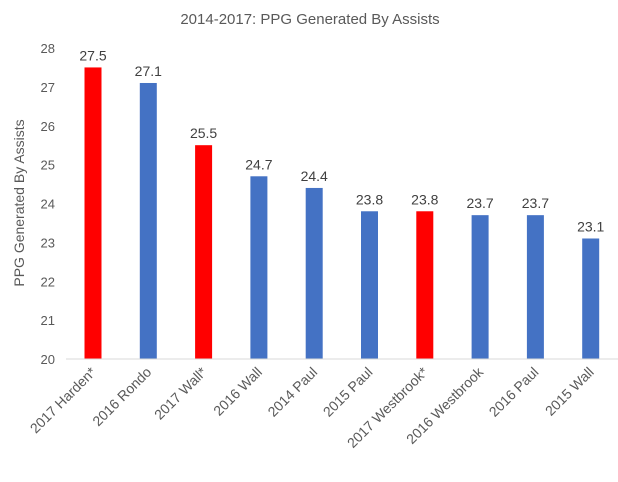  What do you see at coordinates (48, 165) in the screenshot?
I see `y-tick-label: 25` at bounding box center [48, 165].